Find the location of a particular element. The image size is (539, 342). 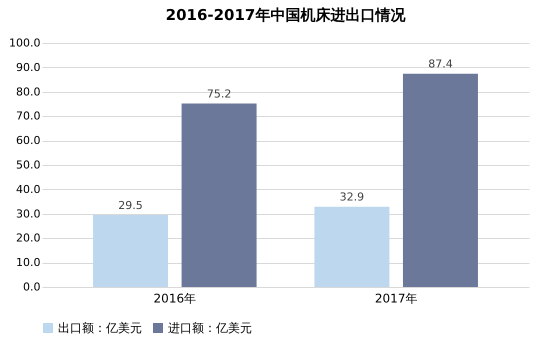

y-tick-label: 20.0 is located at coordinates (28, 238).